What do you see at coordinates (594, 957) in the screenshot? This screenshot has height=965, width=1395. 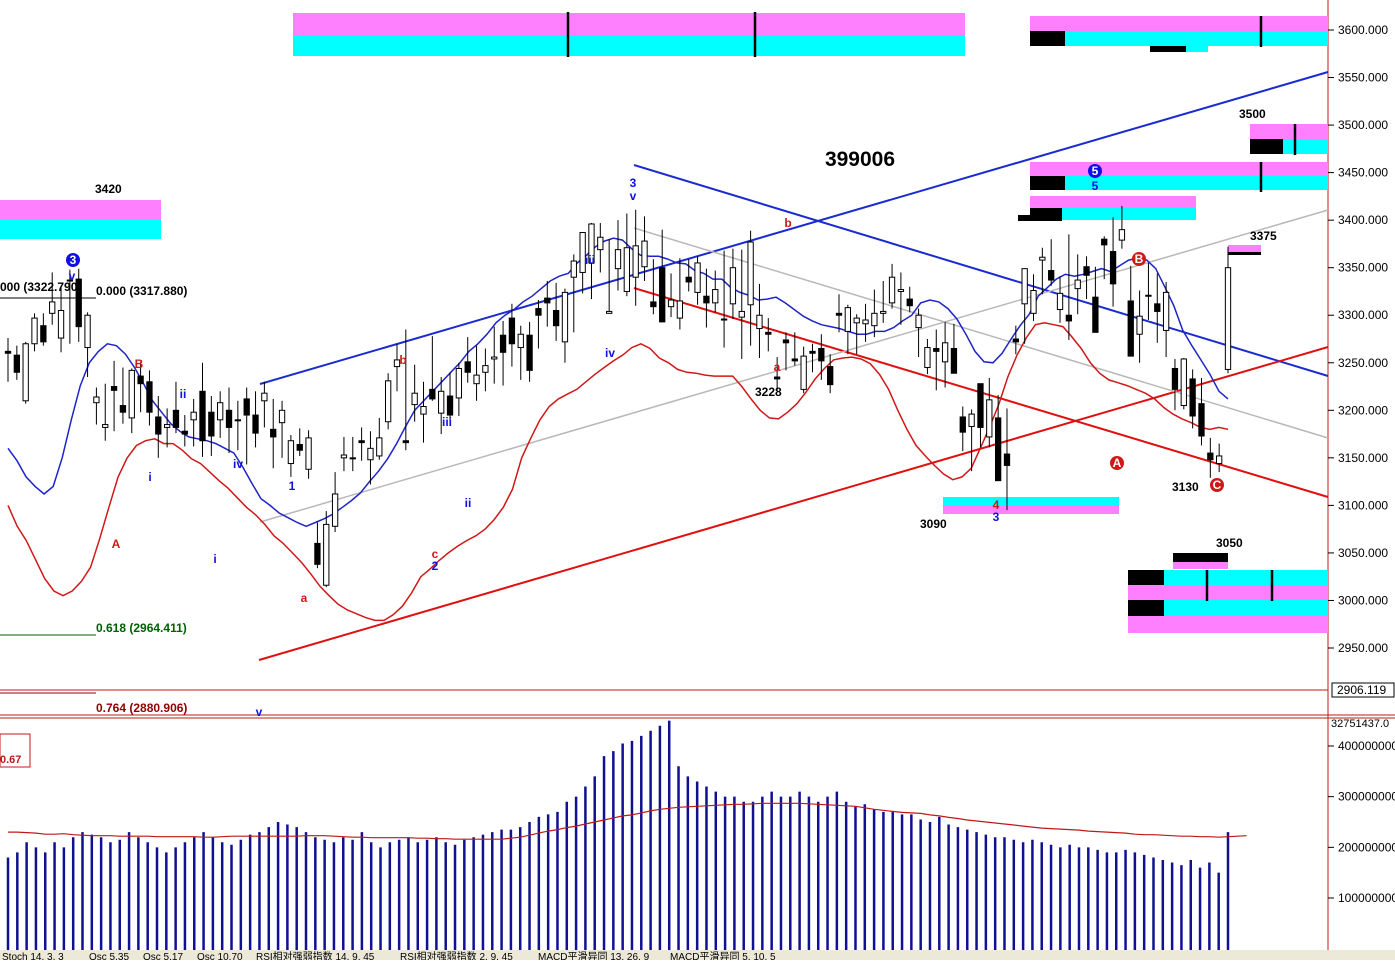 I see `tab-macd-13: MACD平滑异同 13, 26, 9` at bounding box center [594, 957].